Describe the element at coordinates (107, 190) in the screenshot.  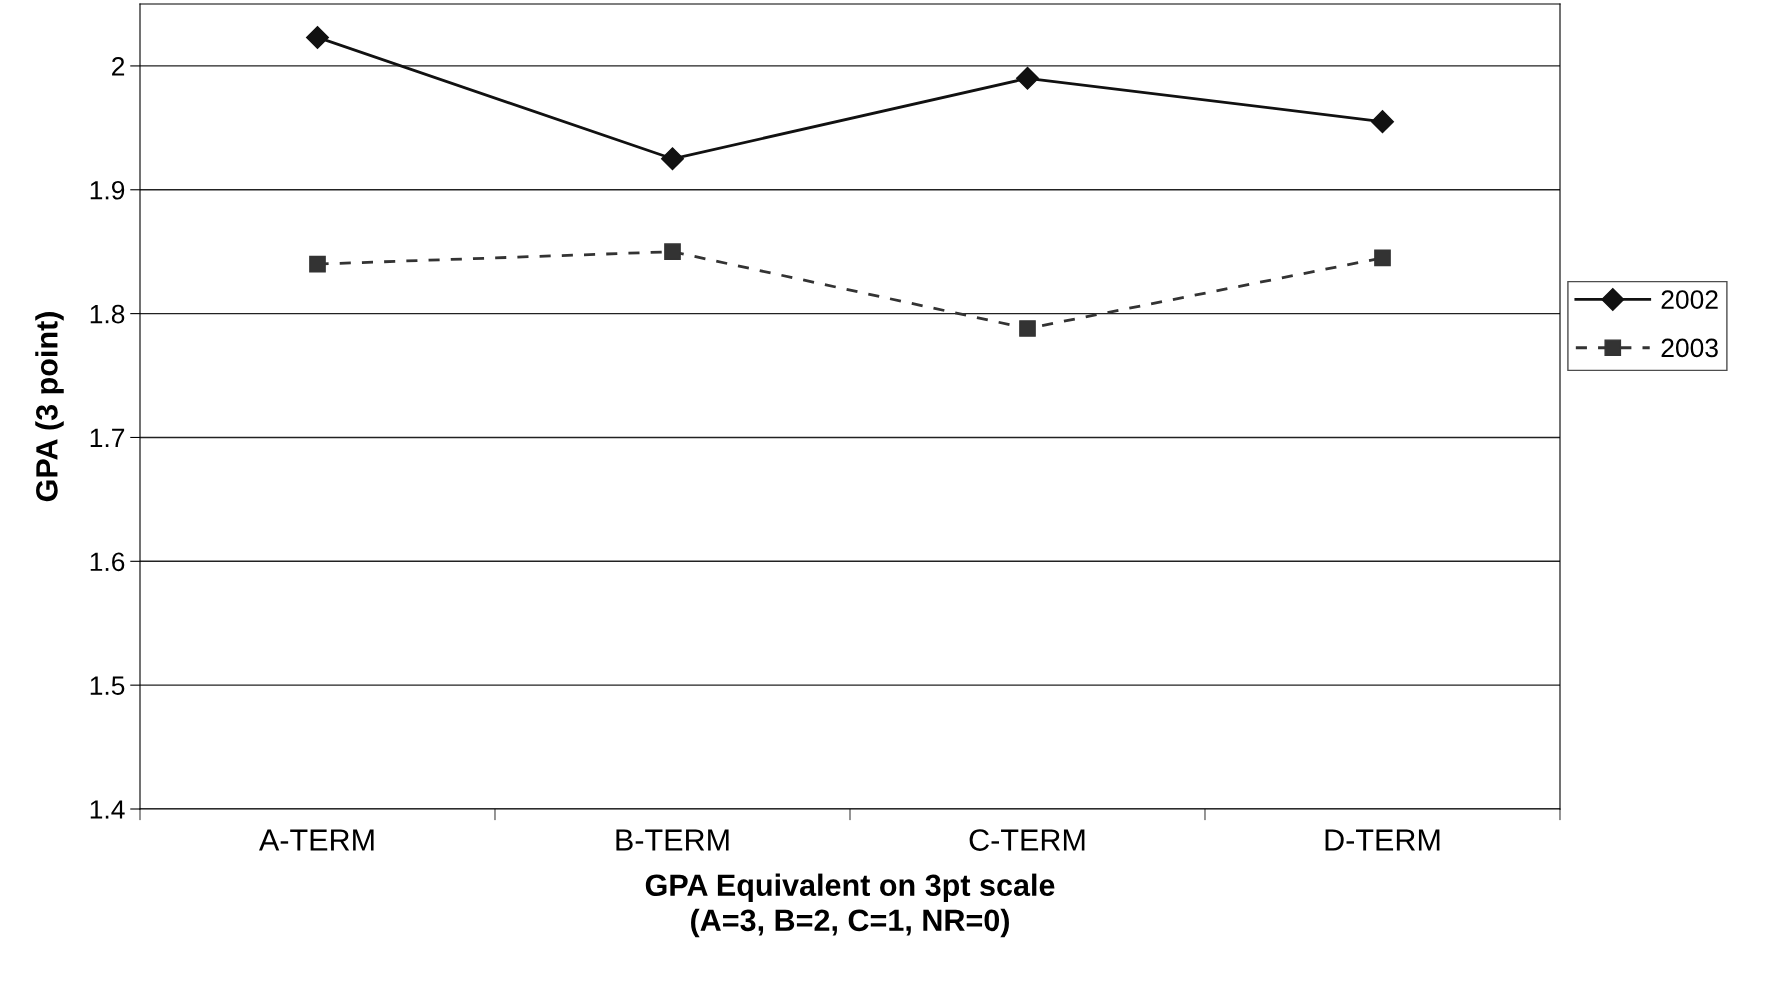
I see `y-tick-label: 1.9` at that location.